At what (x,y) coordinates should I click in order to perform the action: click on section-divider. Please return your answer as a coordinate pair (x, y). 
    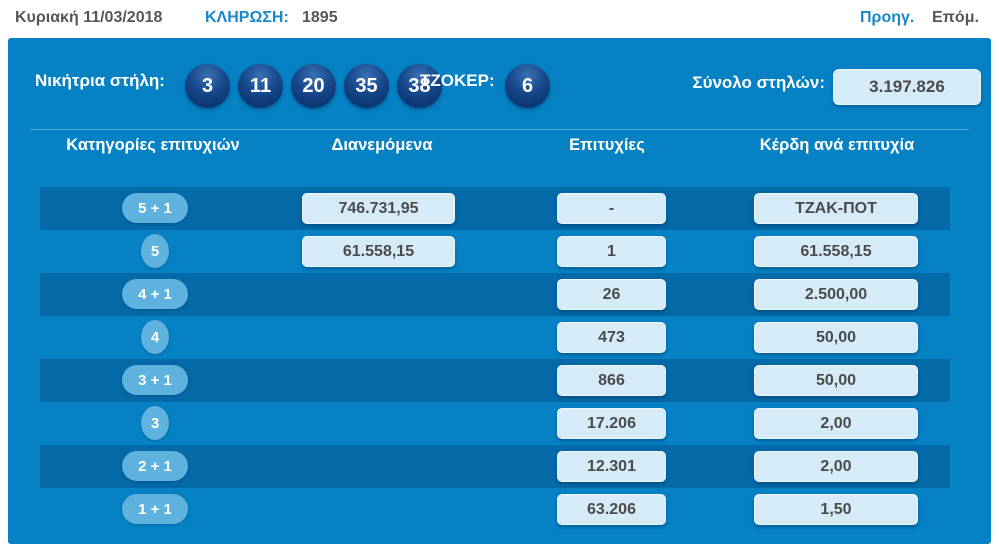
    Looking at the image, I should click on (499, 129).